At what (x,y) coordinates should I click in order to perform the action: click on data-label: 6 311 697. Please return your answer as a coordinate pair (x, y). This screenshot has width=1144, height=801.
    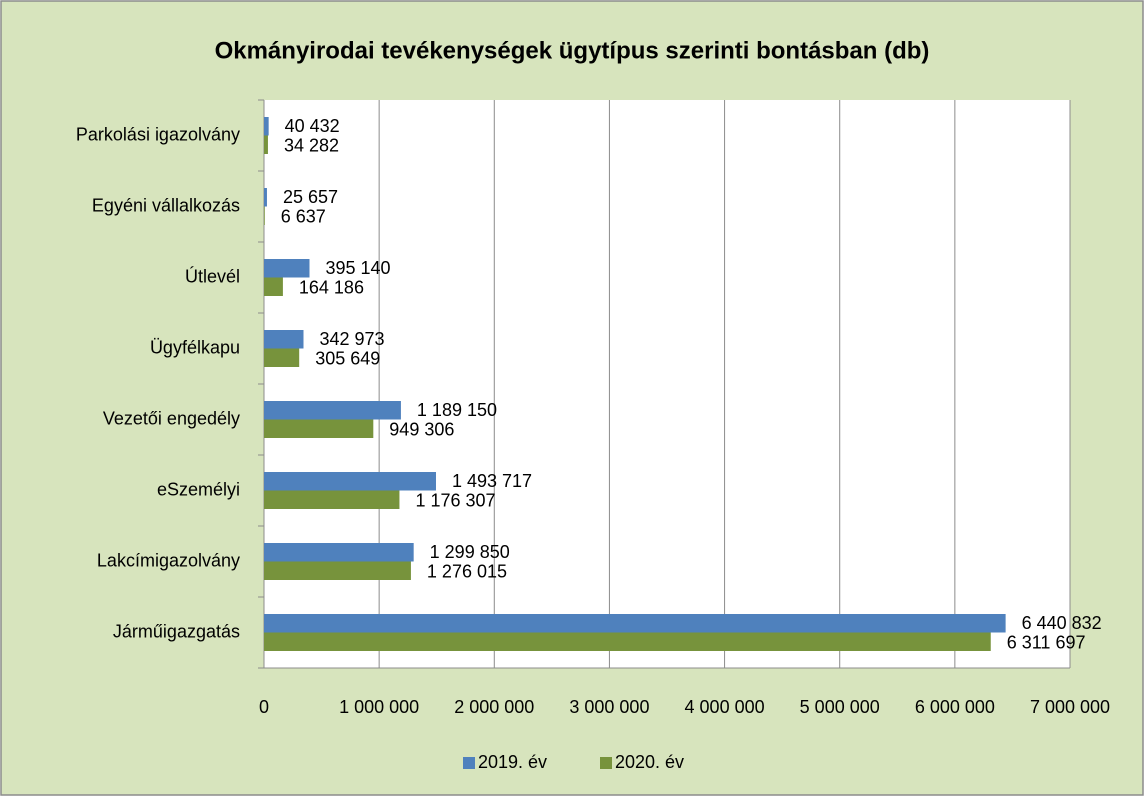
    Looking at the image, I should click on (1046, 643).